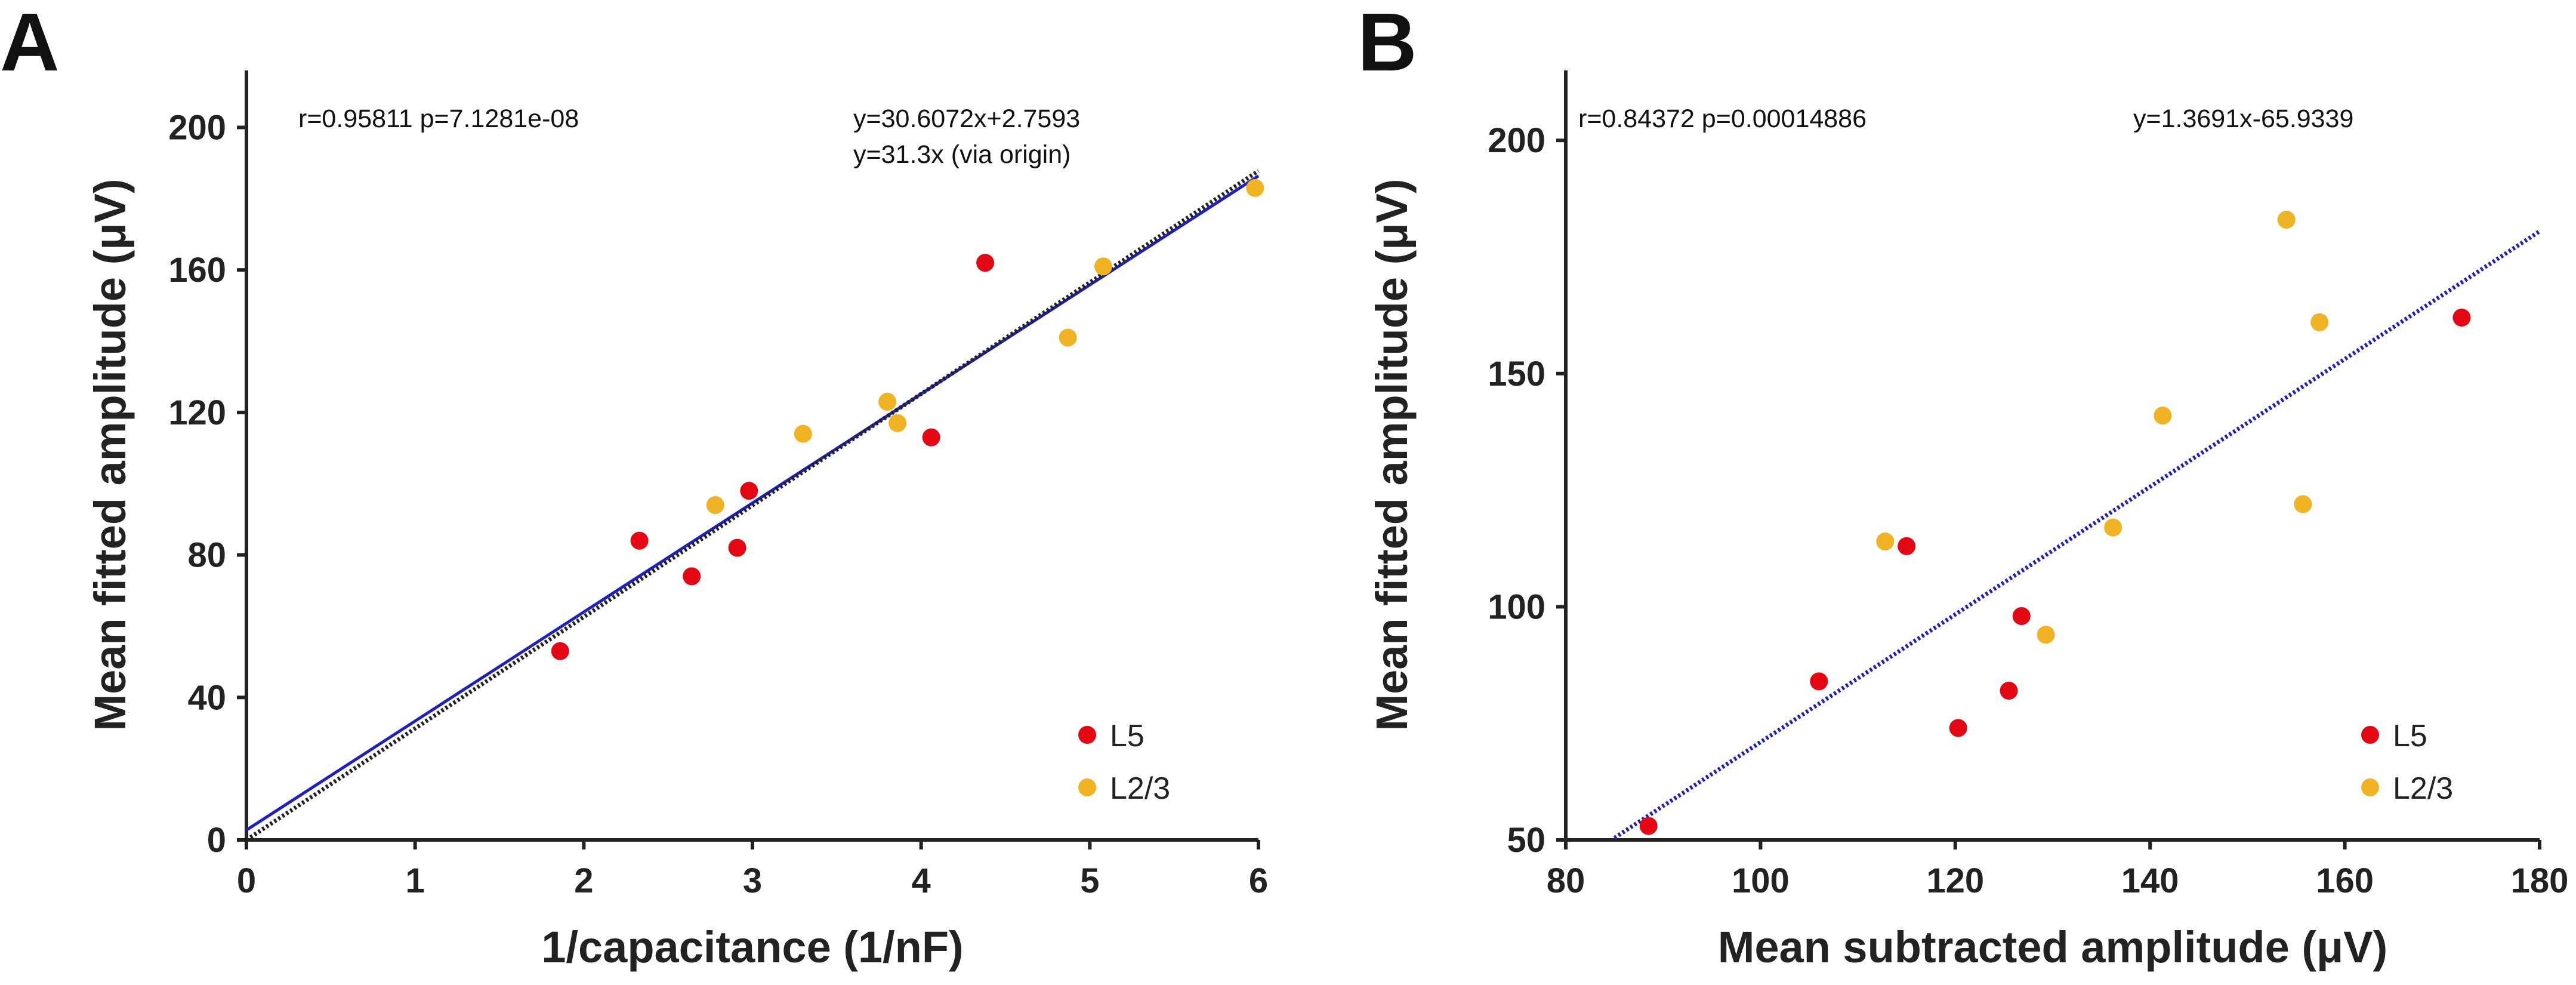  I want to click on legend-label-l23-b: L2/3, so click(2423, 788).